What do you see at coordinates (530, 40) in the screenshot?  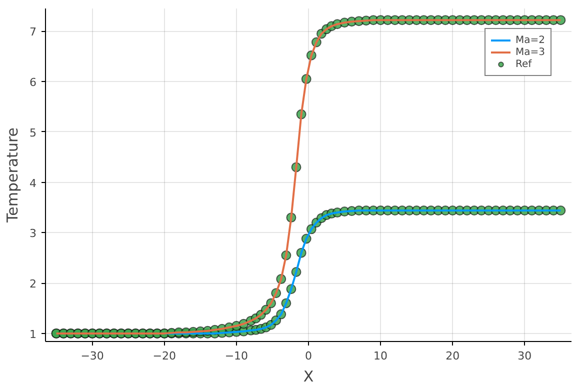 I see `legend-label: Ma=2` at bounding box center [530, 40].